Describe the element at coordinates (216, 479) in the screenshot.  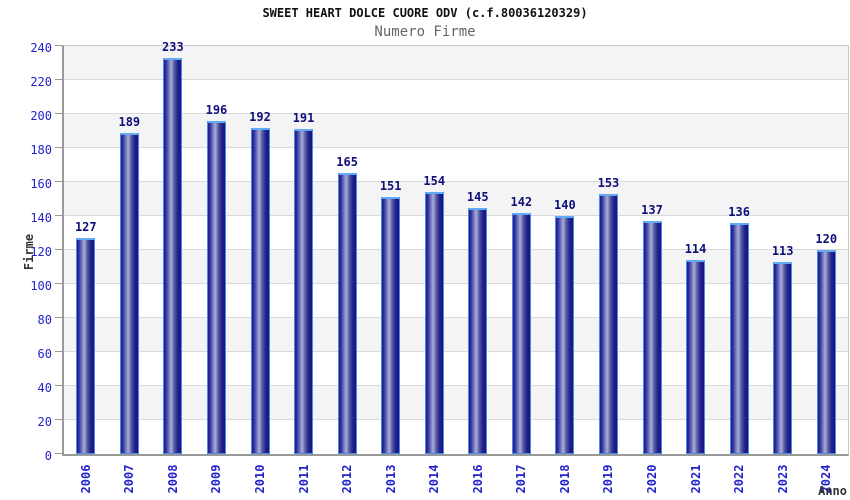
I see `x-tick-label: 2009` at that location.